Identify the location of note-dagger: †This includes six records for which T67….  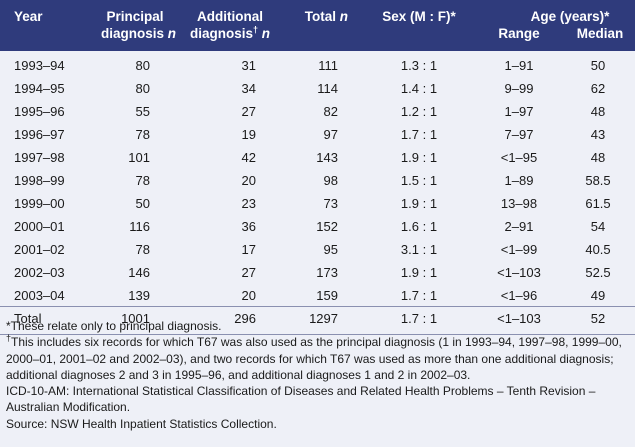
(314, 357).